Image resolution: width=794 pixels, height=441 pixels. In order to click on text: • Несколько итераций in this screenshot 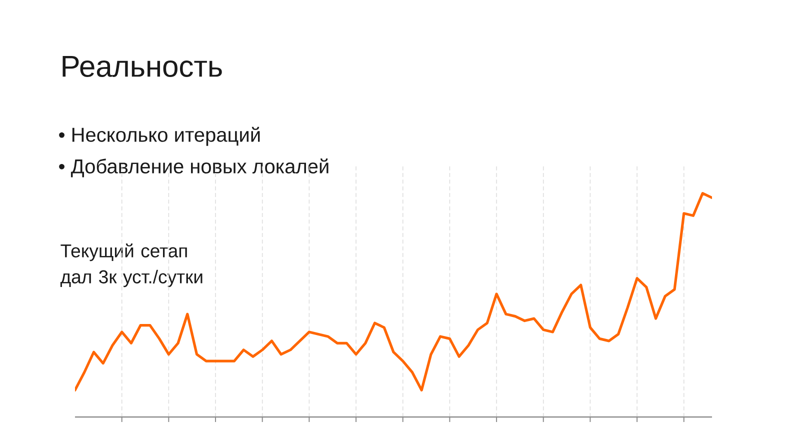, I will do `click(159, 136)`.